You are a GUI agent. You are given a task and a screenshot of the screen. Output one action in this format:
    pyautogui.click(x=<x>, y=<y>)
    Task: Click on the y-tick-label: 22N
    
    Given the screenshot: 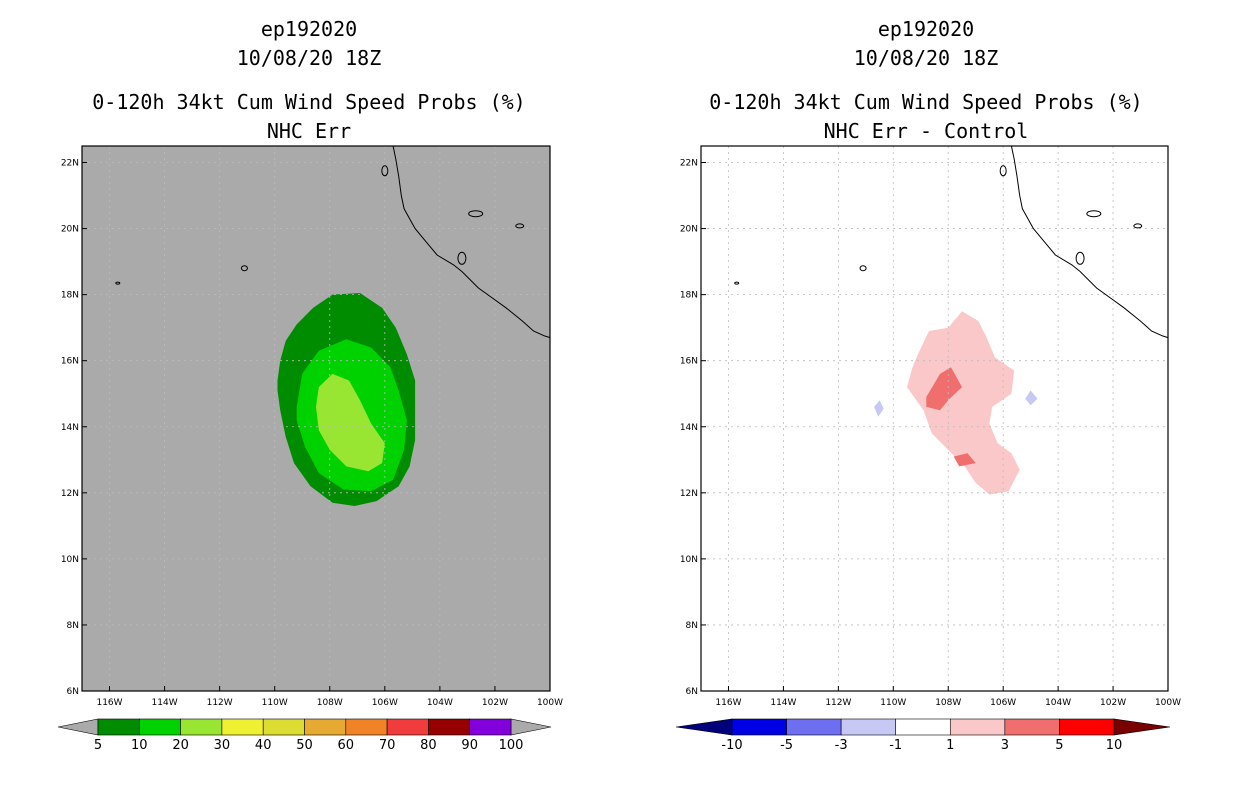 What is the action you would take?
    pyautogui.click(x=689, y=164)
    